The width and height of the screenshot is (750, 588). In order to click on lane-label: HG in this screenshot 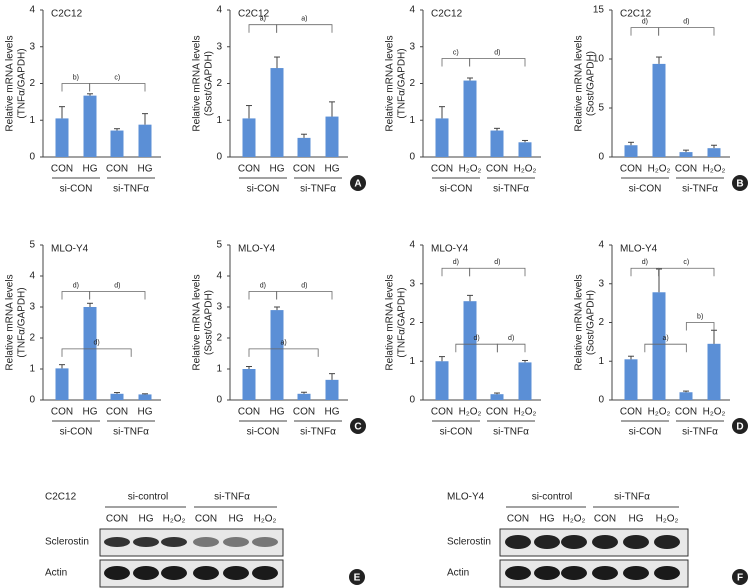, I will do `click(236, 519)`.